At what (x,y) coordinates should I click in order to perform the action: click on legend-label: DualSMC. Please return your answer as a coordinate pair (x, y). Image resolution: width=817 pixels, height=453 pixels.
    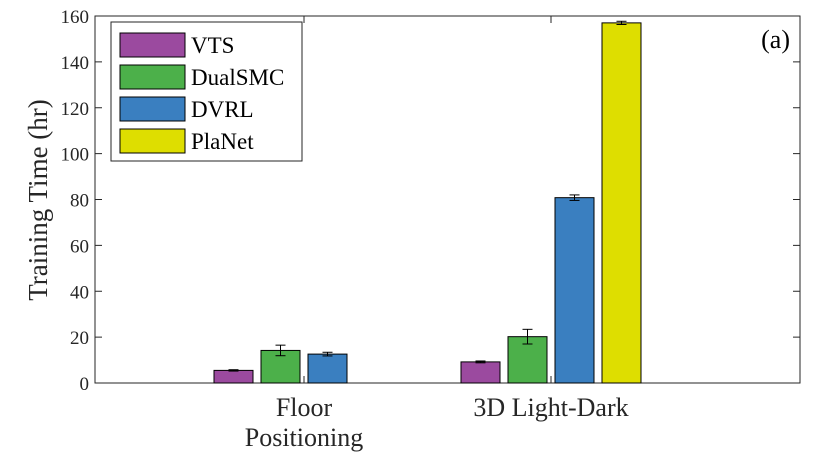
    Looking at the image, I should click on (237, 77).